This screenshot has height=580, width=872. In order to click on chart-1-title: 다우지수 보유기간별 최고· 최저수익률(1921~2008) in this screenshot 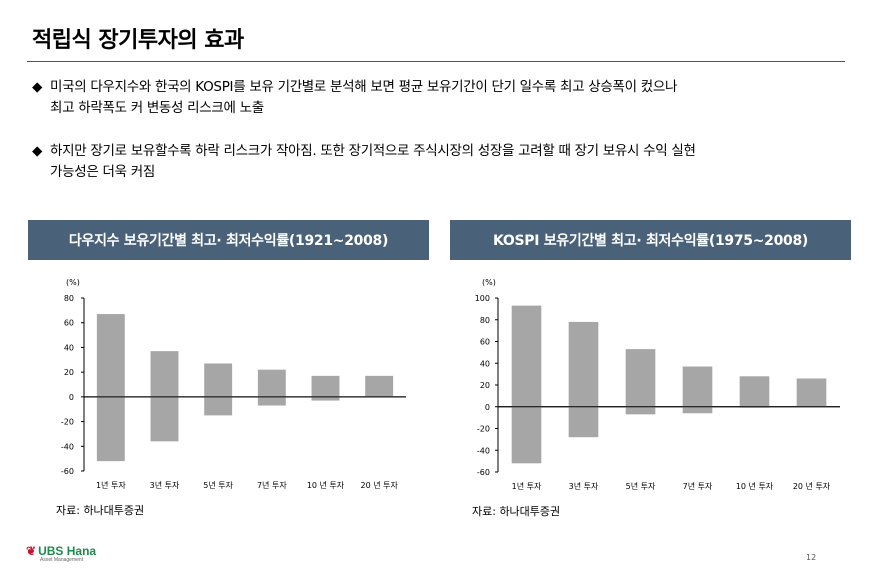, I will do `click(228, 240)`.